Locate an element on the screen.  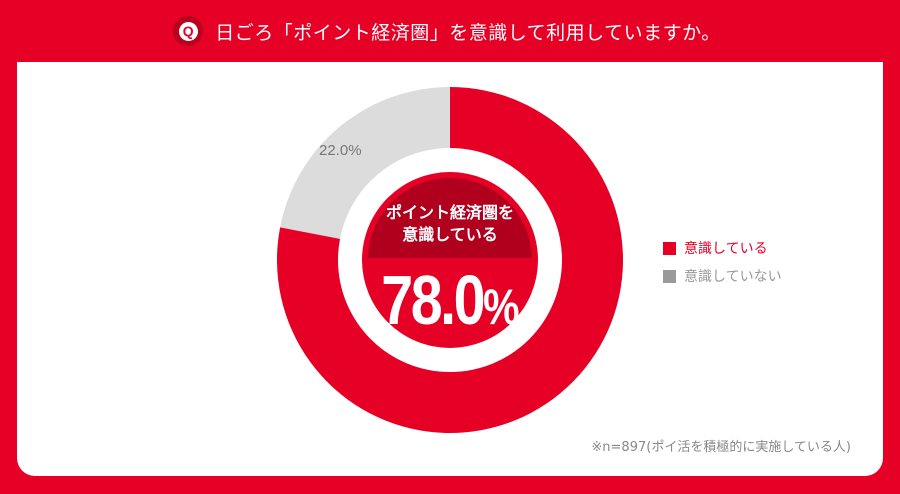
q-badge-icon: Q is located at coordinates (188, 31).